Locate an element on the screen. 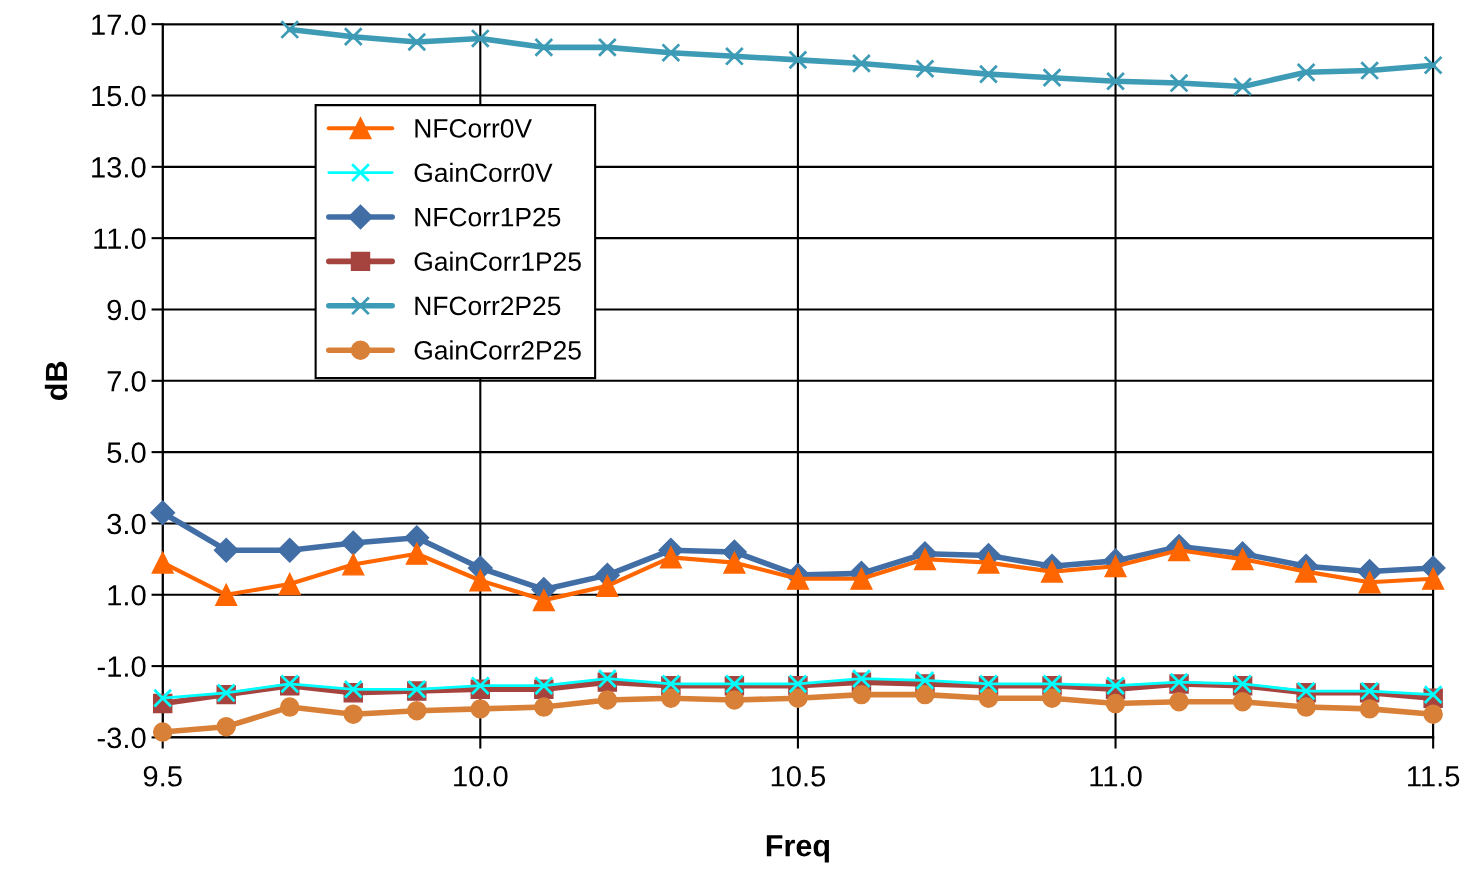 The width and height of the screenshot is (1479, 896). legend-label: NFCorr1P25 is located at coordinates (488, 217).